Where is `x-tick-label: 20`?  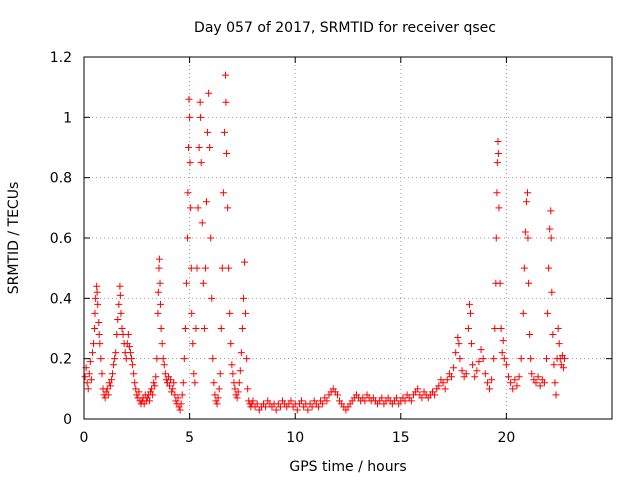
x-tick-label: 20 is located at coordinates (506, 438).